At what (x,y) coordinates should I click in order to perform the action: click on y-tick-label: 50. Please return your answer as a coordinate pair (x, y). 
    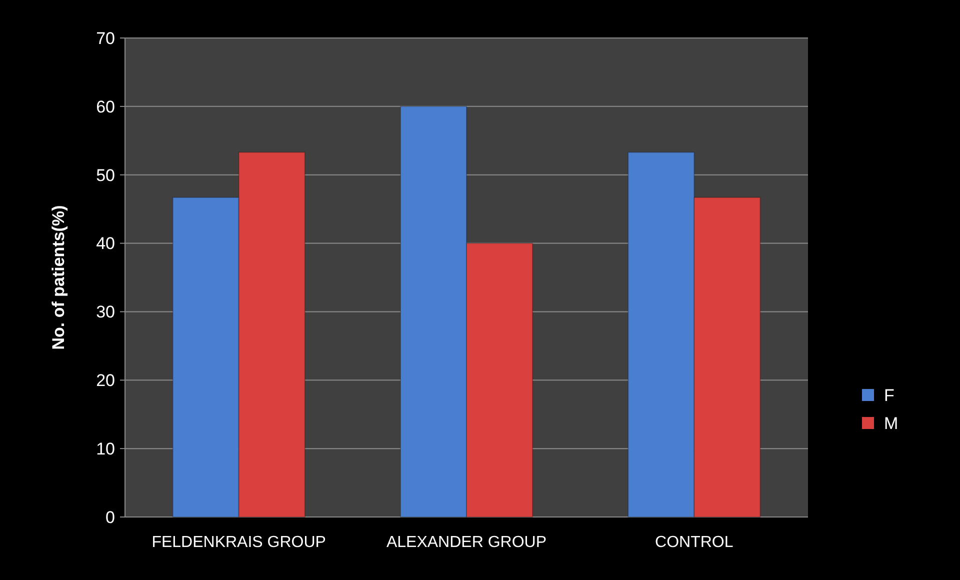
    Looking at the image, I should click on (105, 175).